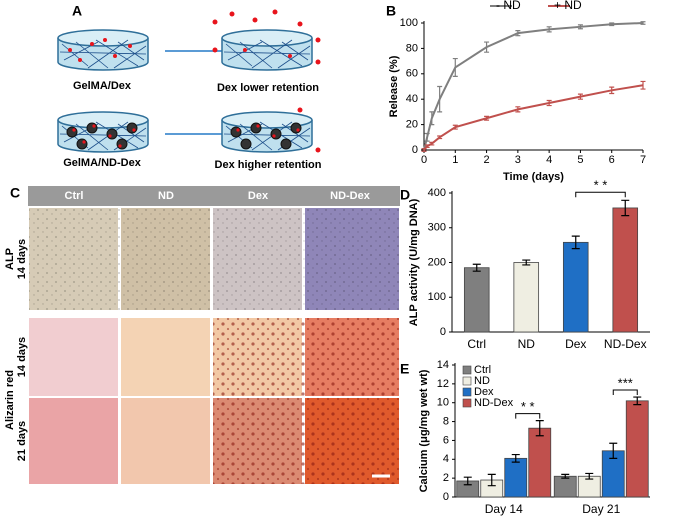 The image size is (675, 519). I want to click on y-tick-label: 60, so click(412, 74).